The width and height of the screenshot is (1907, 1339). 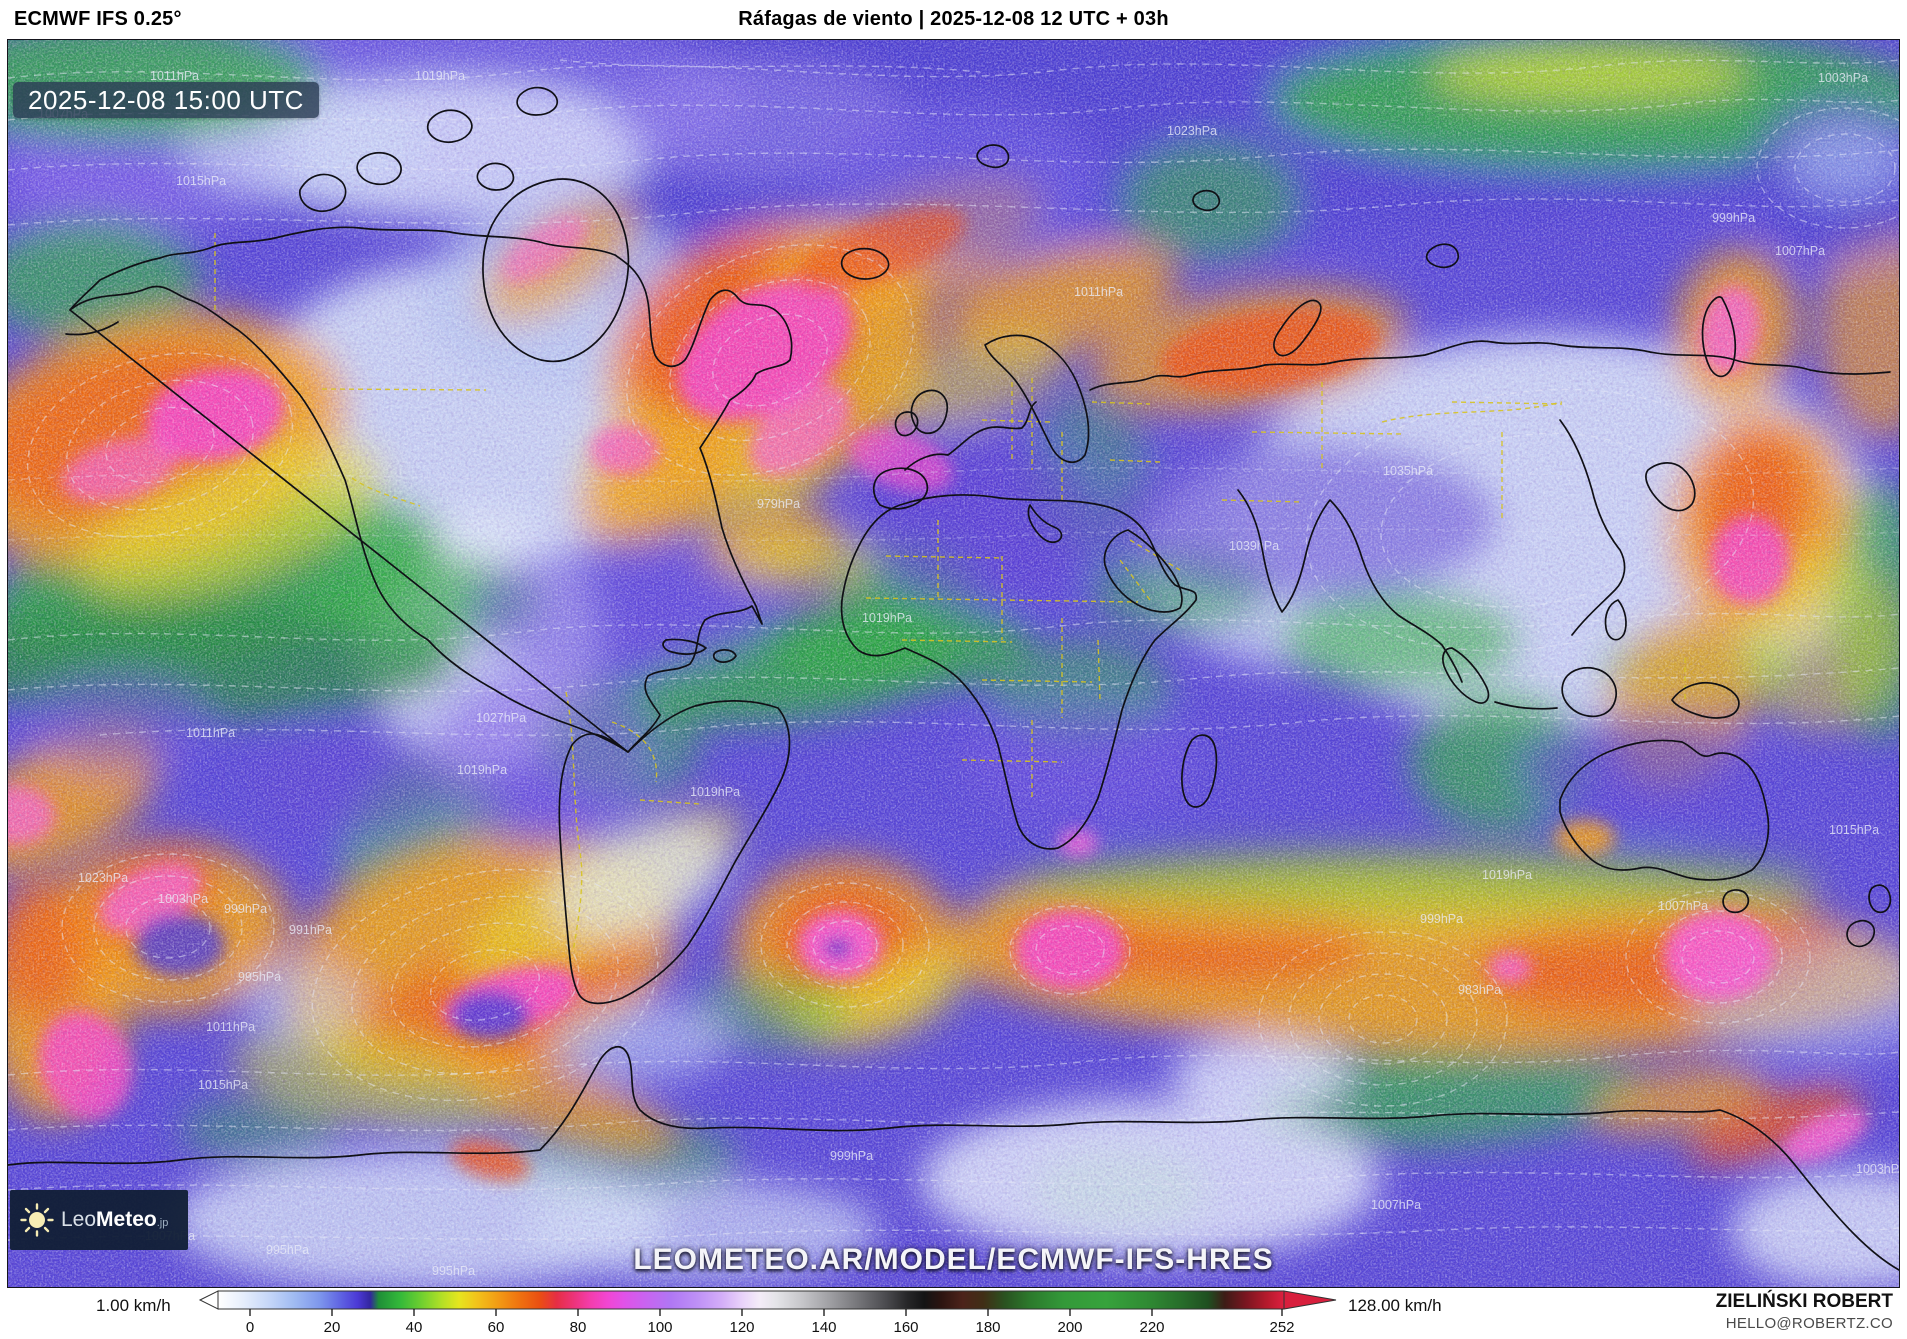 What do you see at coordinates (1151, 1327) in the screenshot?
I see `scale-tick-label: 220` at bounding box center [1151, 1327].